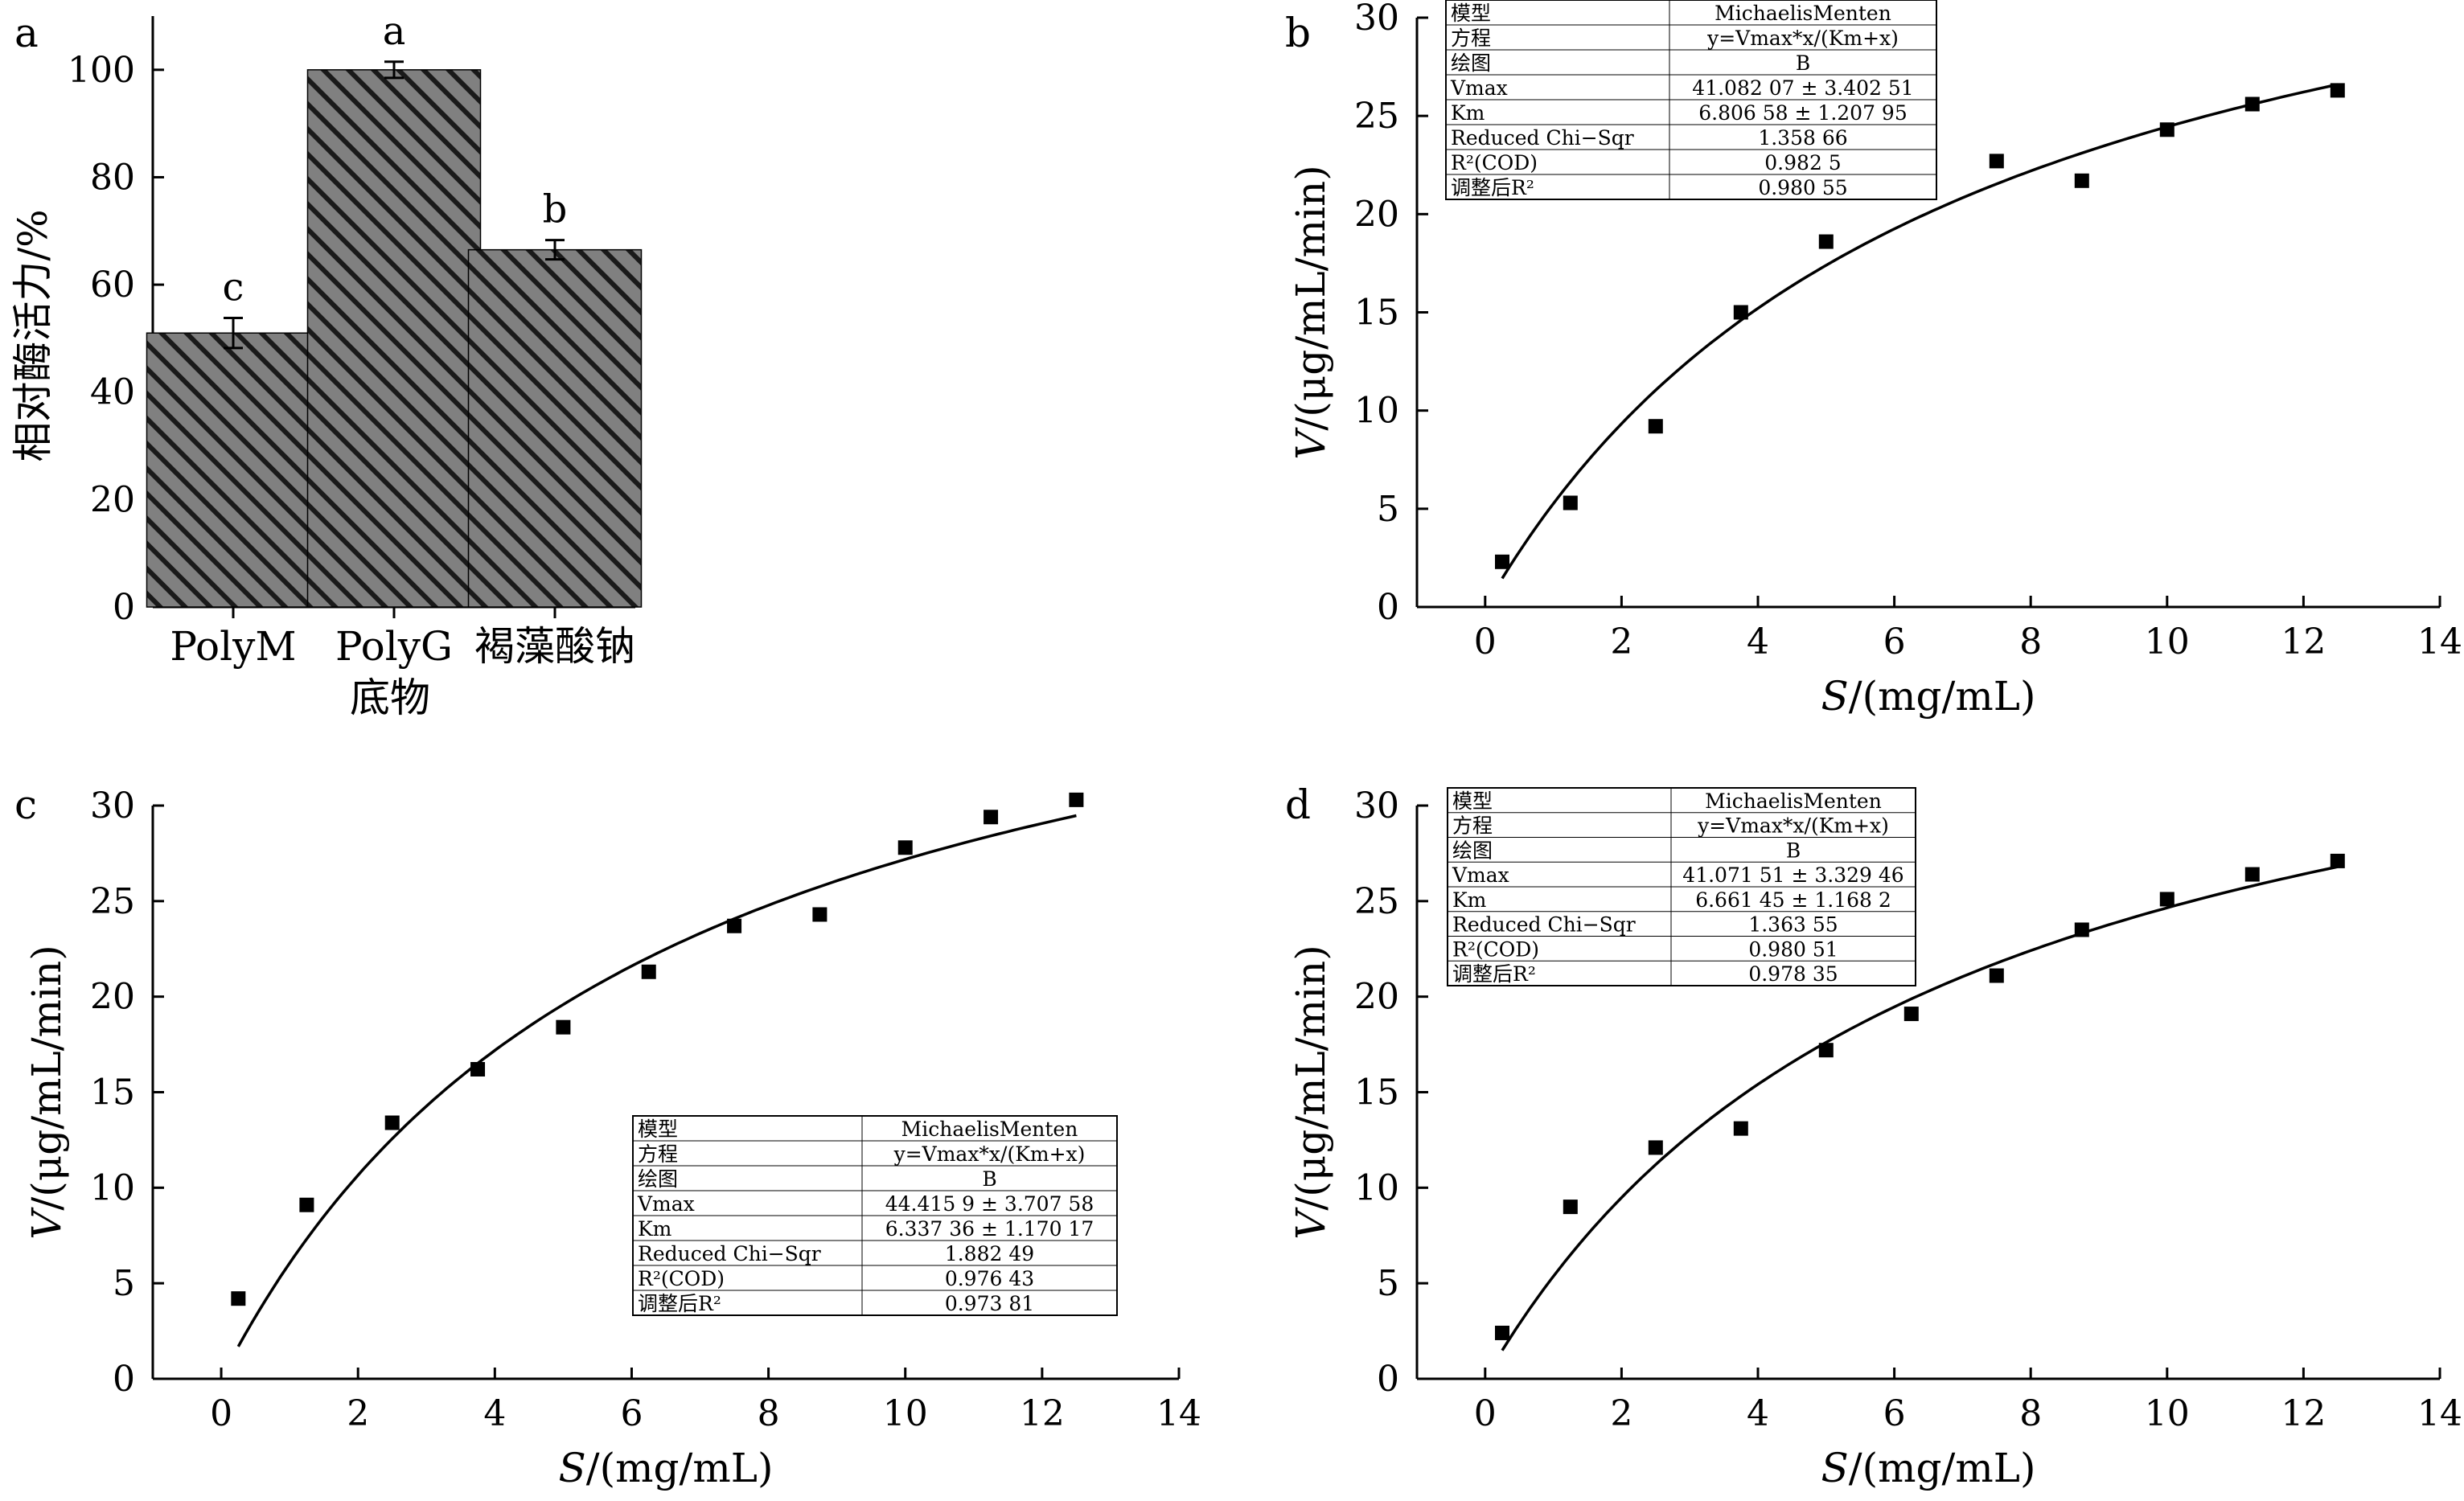 The height and width of the screenshot is (1501, 2464). Describe the element at coordinates (46, 1092) in the screenshot. I see `y-axis-title: V/(μg/mL/min)` at that location.